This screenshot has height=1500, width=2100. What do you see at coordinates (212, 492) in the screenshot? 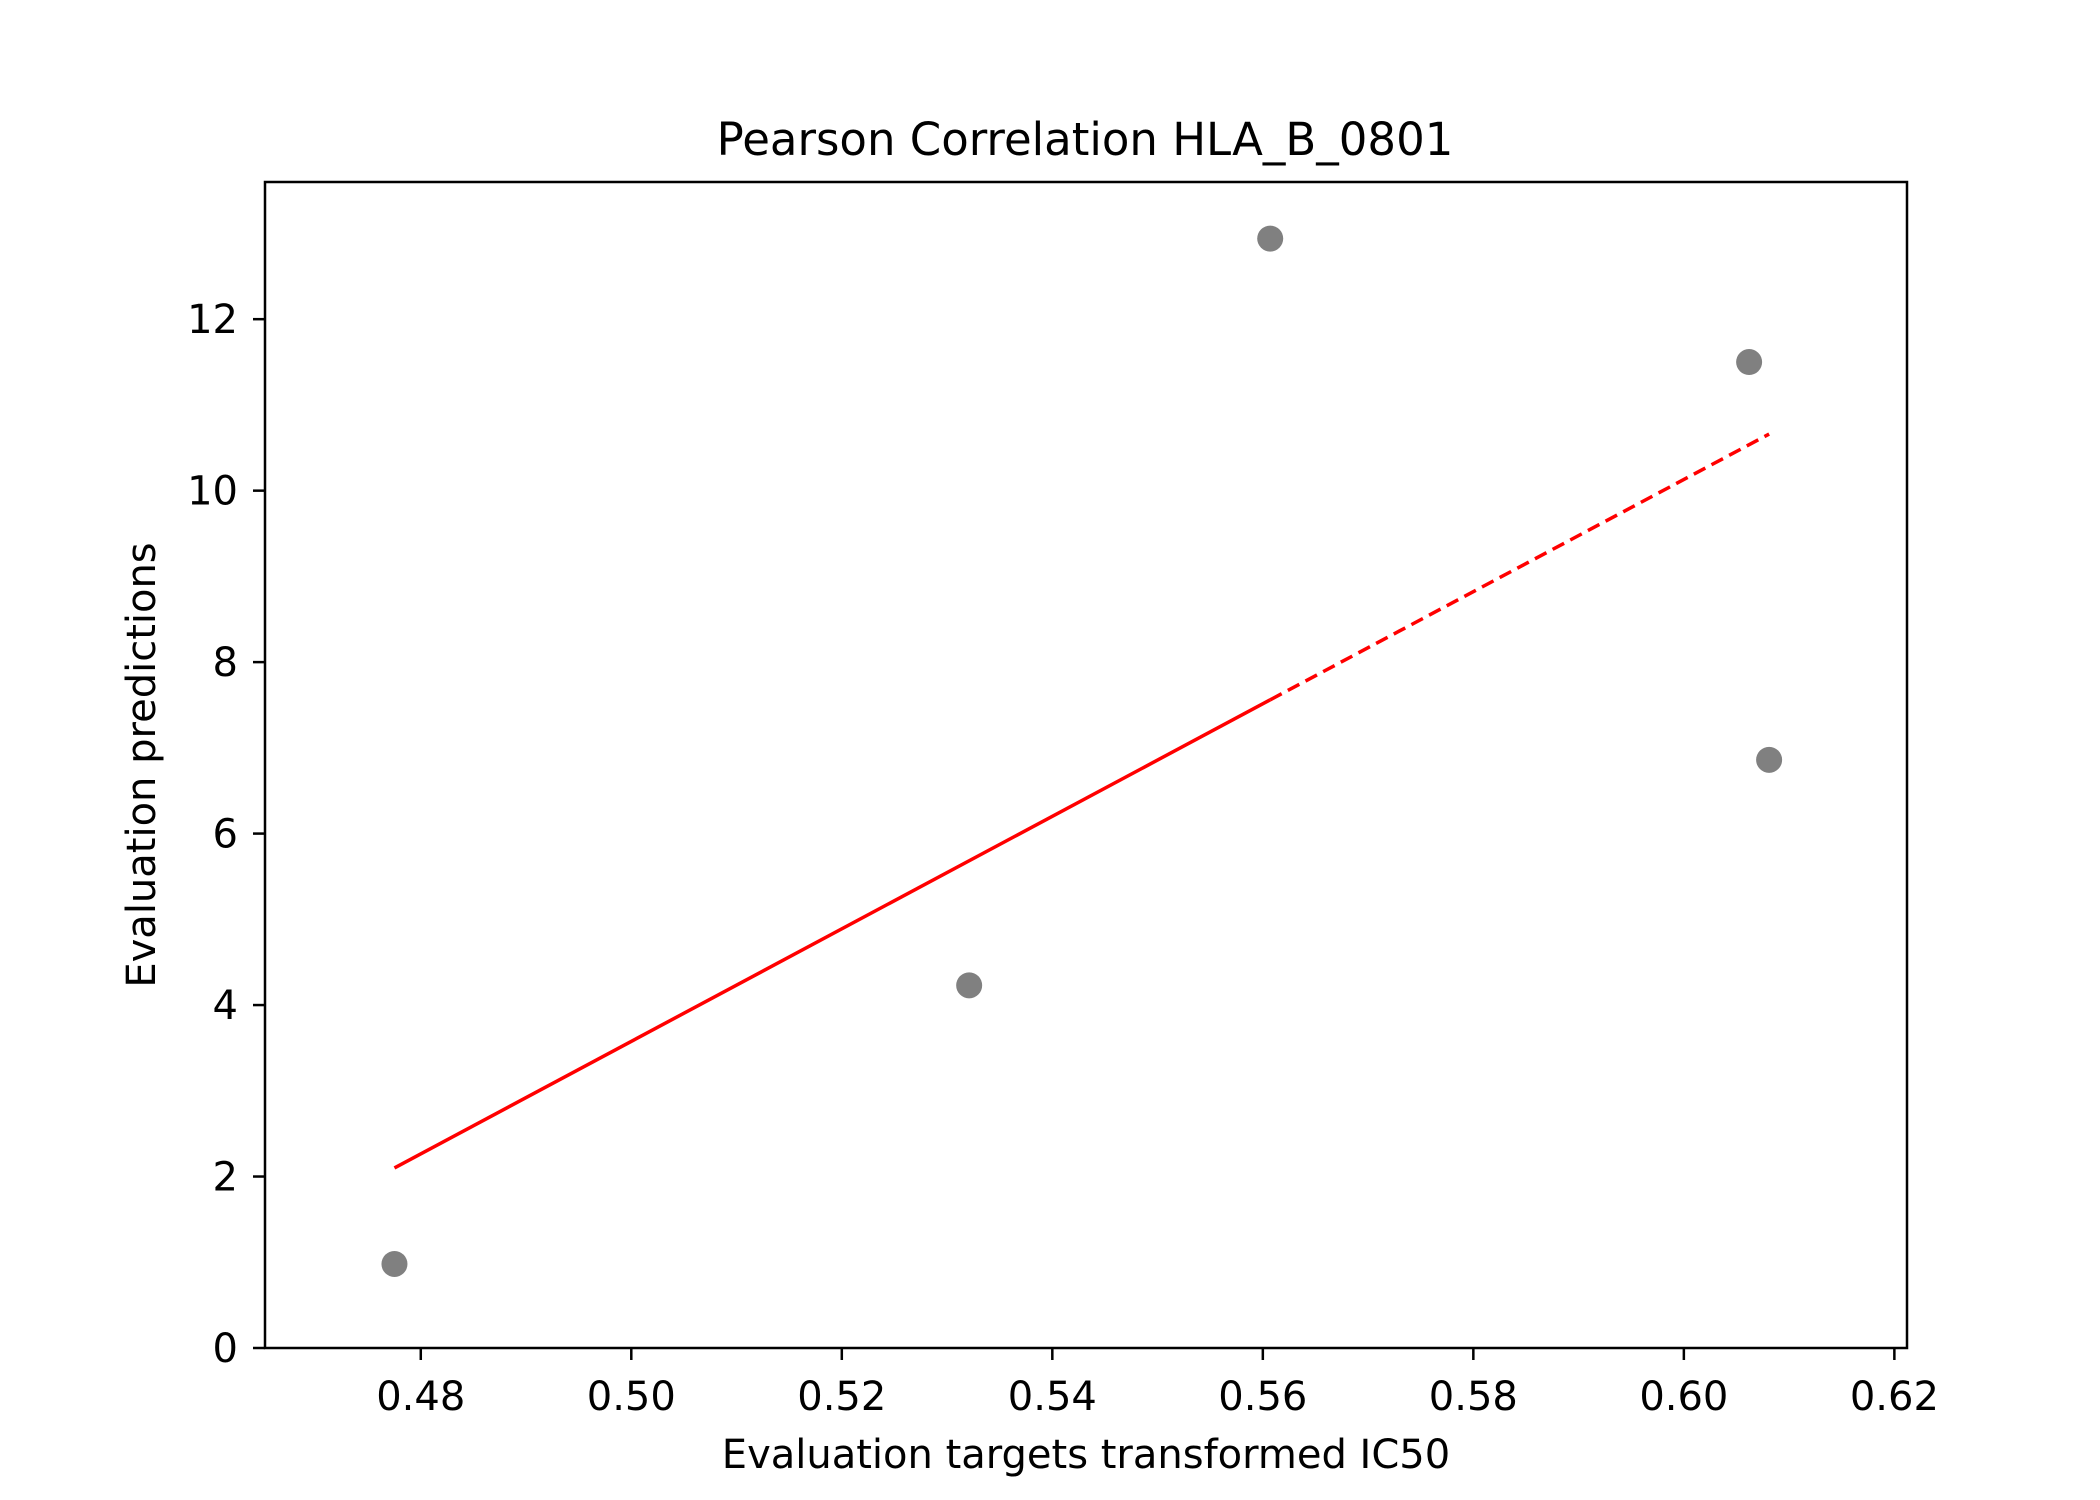
I see `y-tick-label: 10` at bounding box center [212, 492].